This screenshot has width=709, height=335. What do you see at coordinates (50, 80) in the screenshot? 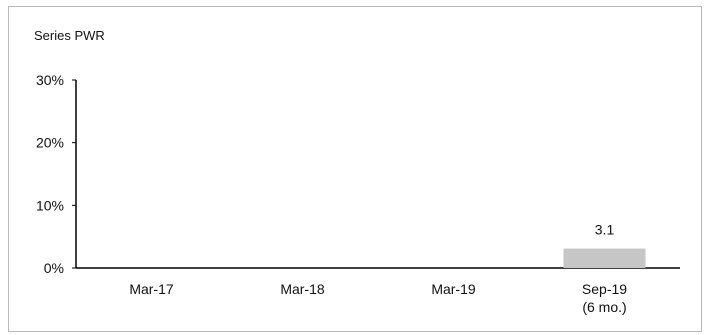
I see `y-tick-label: 30%` at bounding box center [50, 80].